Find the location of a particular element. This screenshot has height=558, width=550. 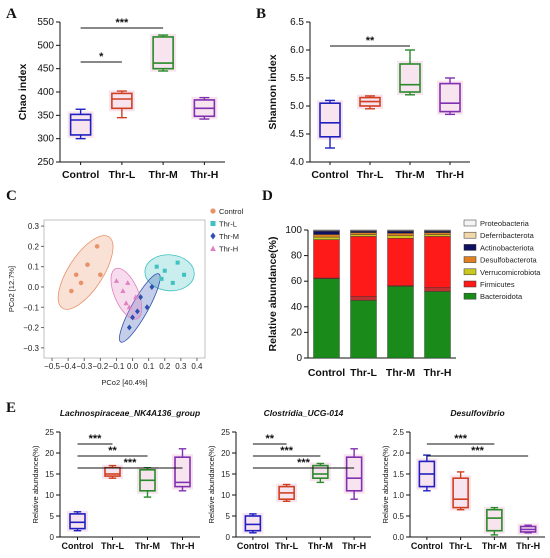

e2-box-thr-h is located at coordinates (354, 474).